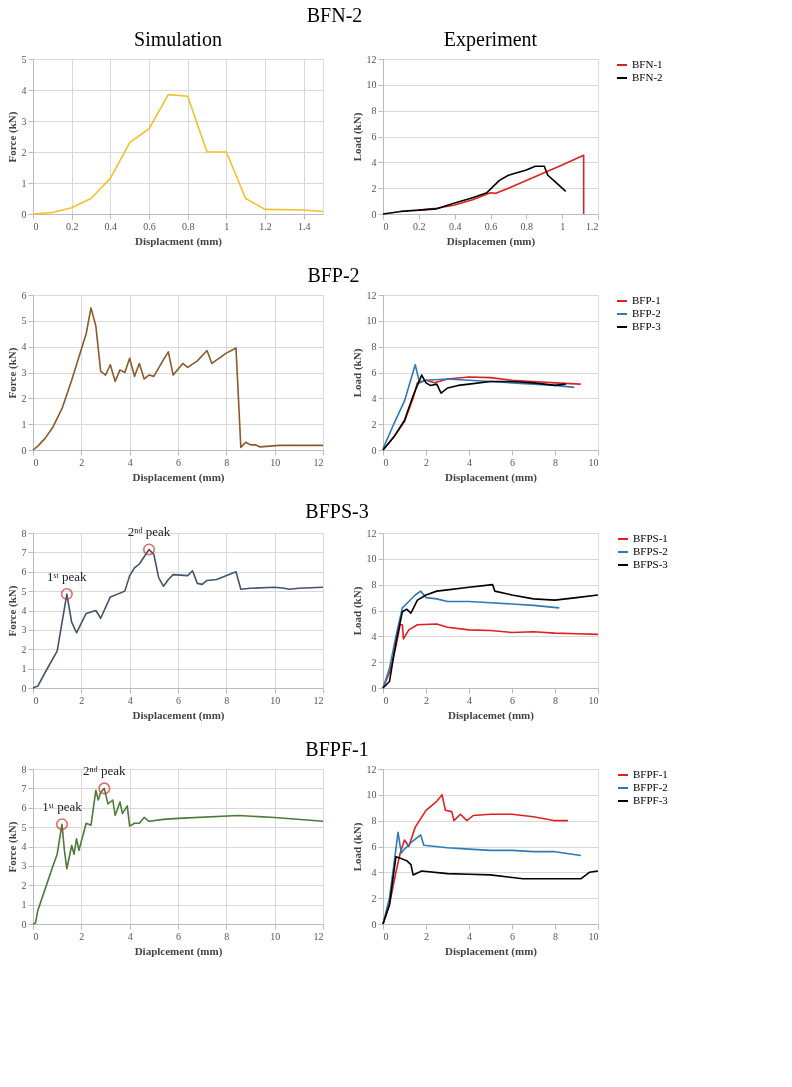  Describe the element at coordinates (592, 226) in the screenshot. I see `x-tick-label: 1.2` at that location.